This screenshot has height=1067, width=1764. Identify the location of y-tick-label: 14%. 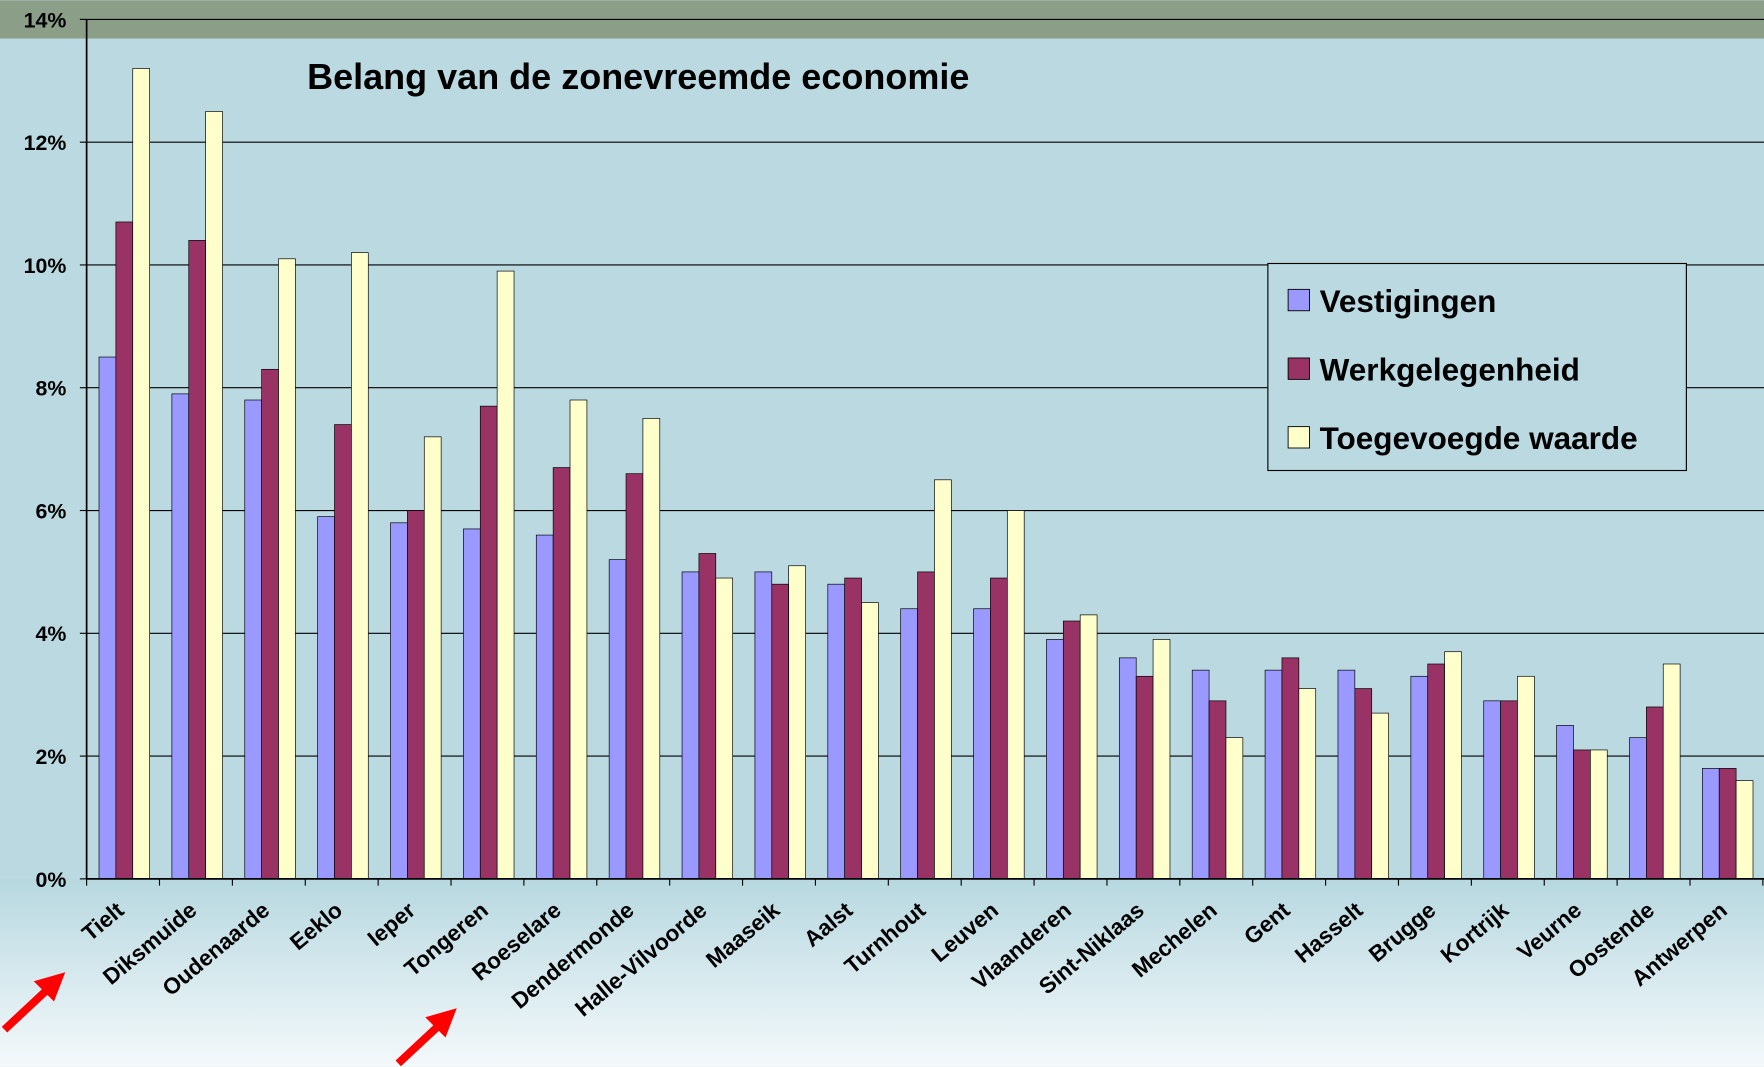
(45, 20).